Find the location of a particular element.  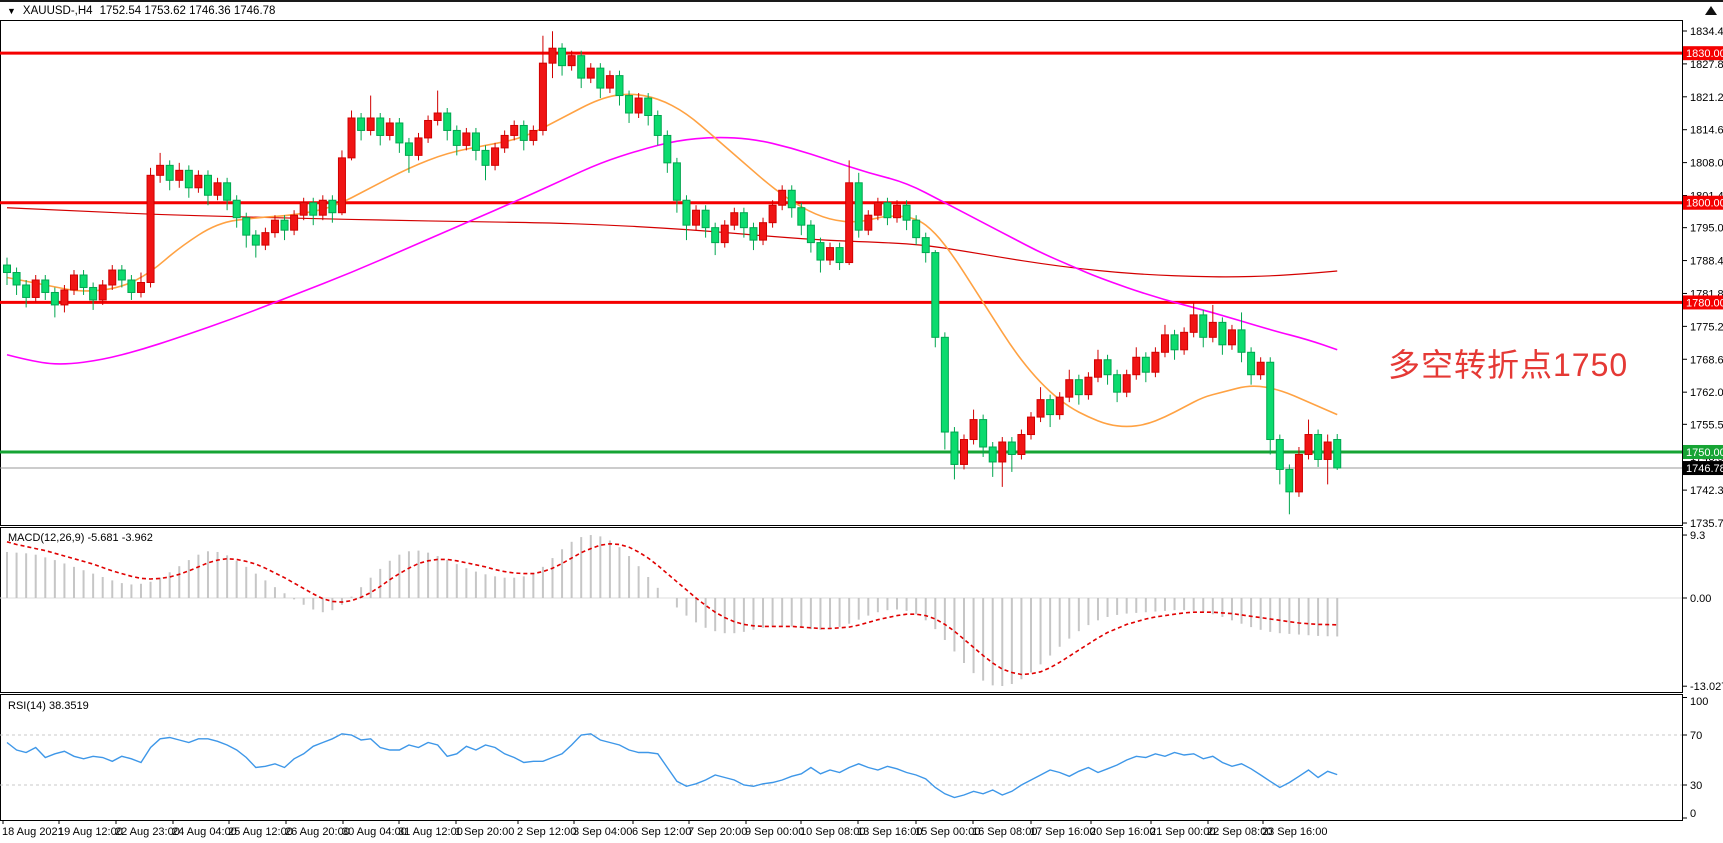

svg-text: 23 Sep 16:00 is located at coordinates (1294, 832).